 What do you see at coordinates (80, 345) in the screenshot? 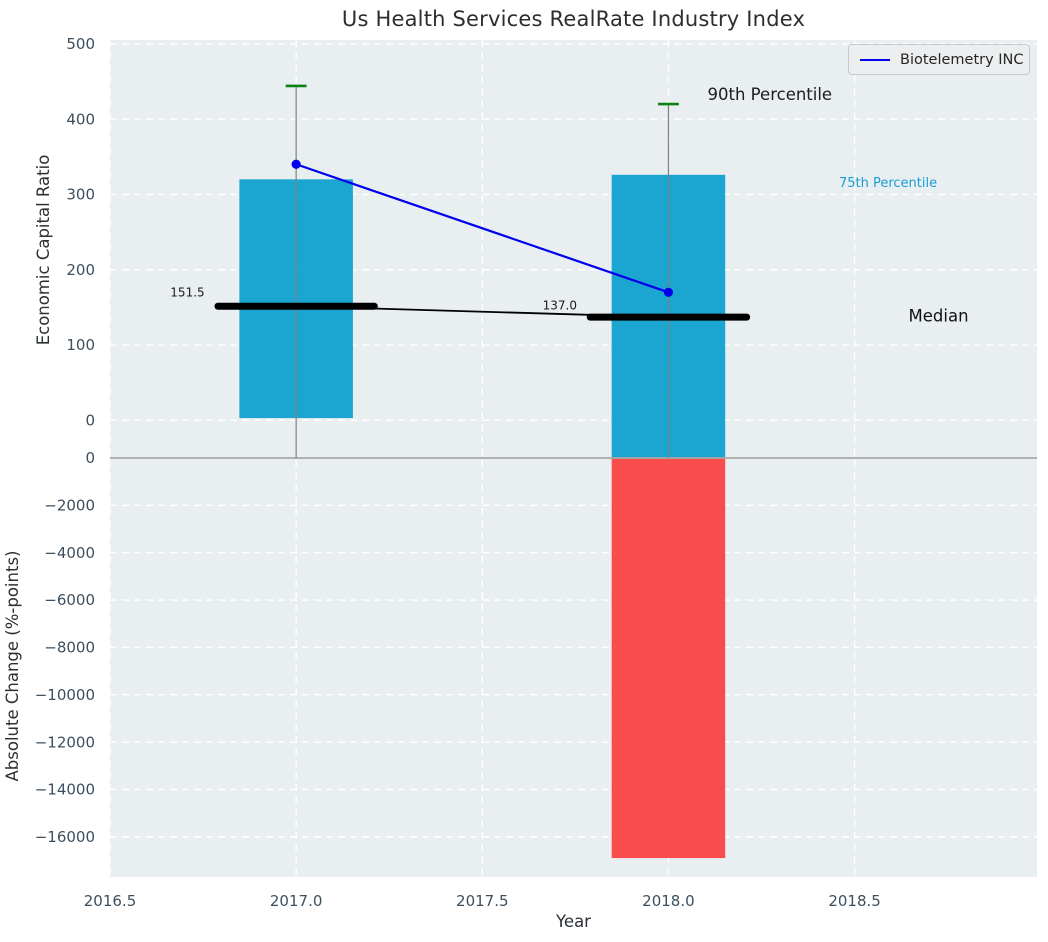
I see `y-tick-label-top: 100` at bounding box center [80, 345].